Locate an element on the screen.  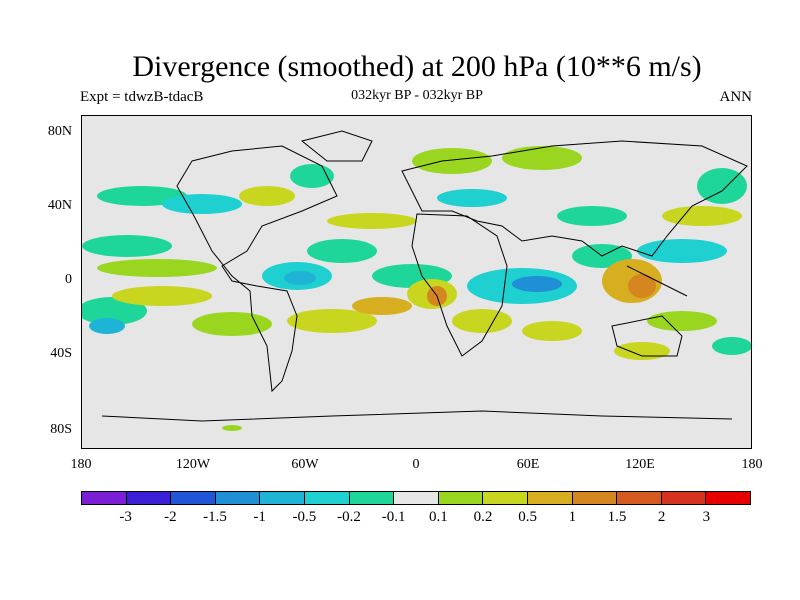
colorbar is located at coordinates (416, 498).